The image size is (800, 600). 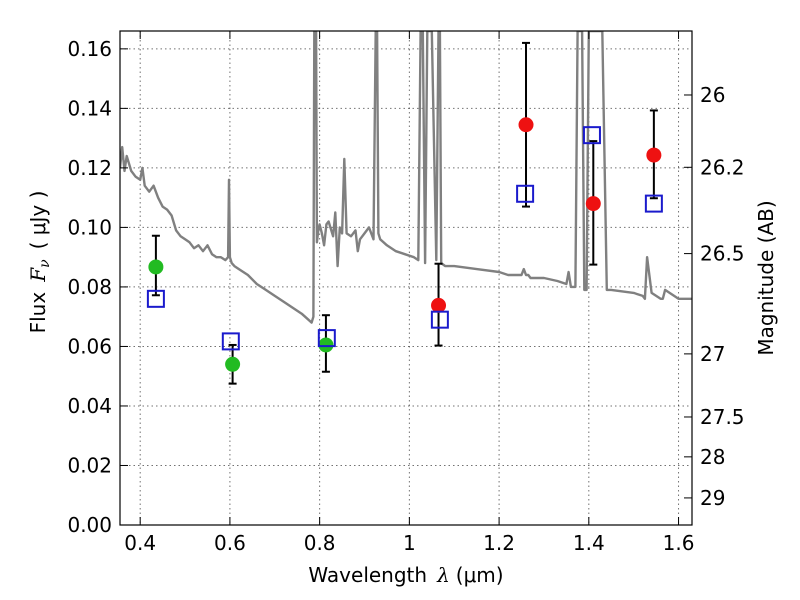 I want to click on x-tick-label: 0.8, so click(x=320, y=543).